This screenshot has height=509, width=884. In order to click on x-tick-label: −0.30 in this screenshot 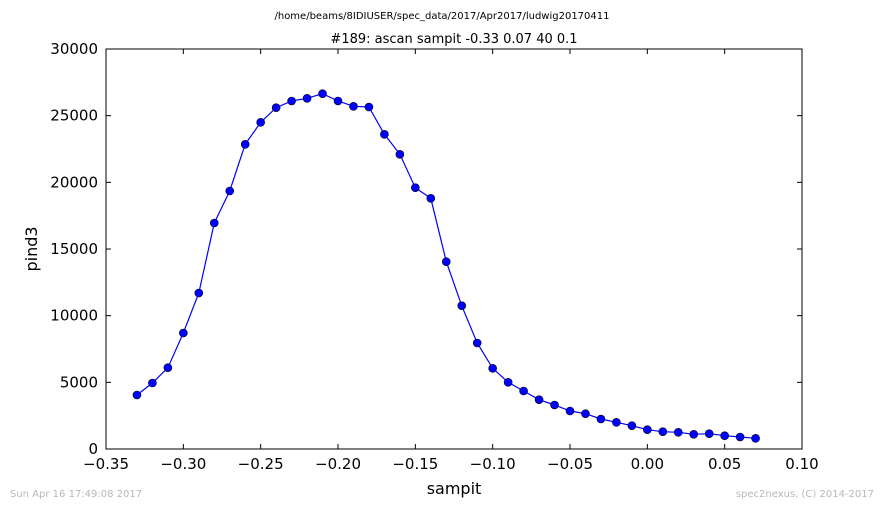, I will do `click(183, 464)`.